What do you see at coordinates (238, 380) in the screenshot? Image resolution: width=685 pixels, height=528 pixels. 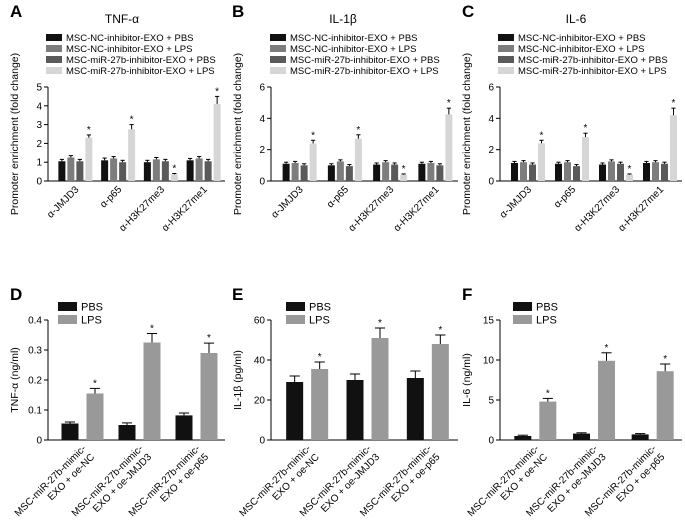 I see `y-axis-label: IL-1β (pg/ml)` at bounding box center [238, 380].